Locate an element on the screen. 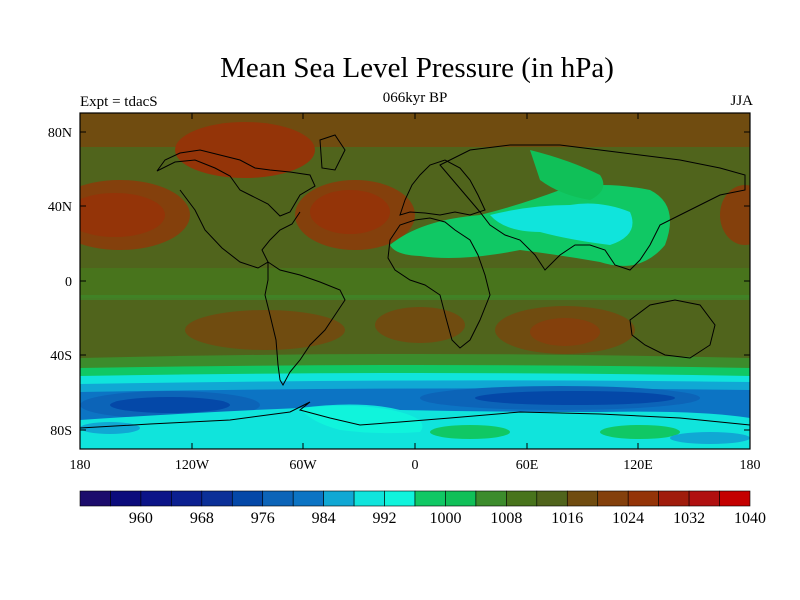 The image size is (800, 600). southern-low-pacific-core is located at coordinates (170, 405).